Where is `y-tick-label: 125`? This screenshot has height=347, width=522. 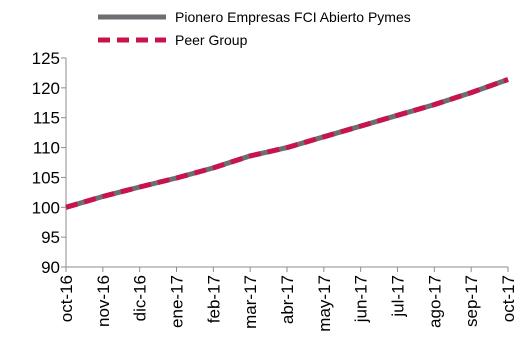 y-tick-label: 125 is located at coordinates (46, 58).